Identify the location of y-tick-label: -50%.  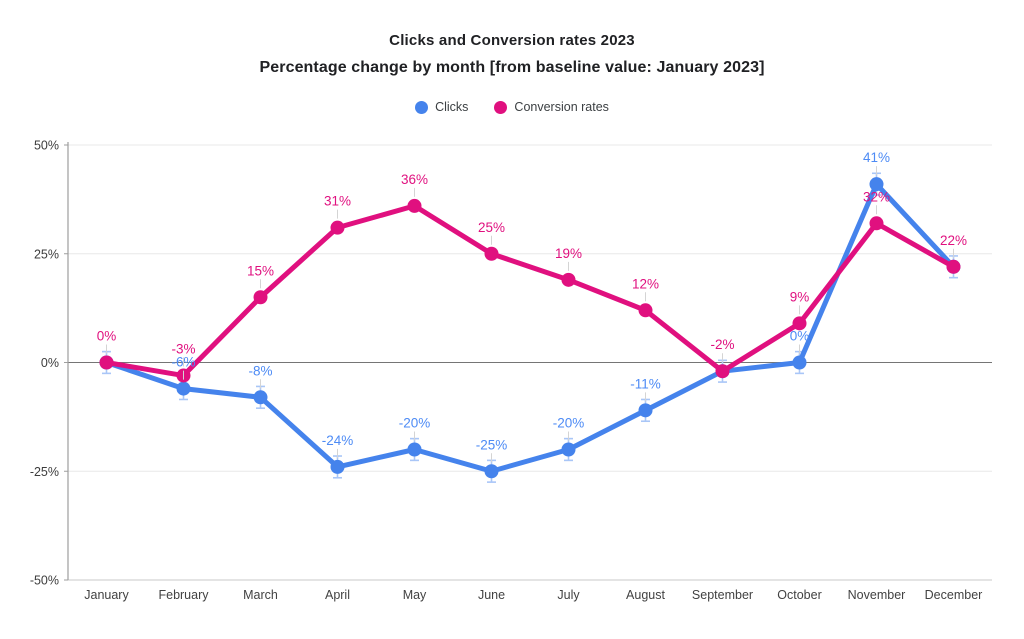
(44, 581).